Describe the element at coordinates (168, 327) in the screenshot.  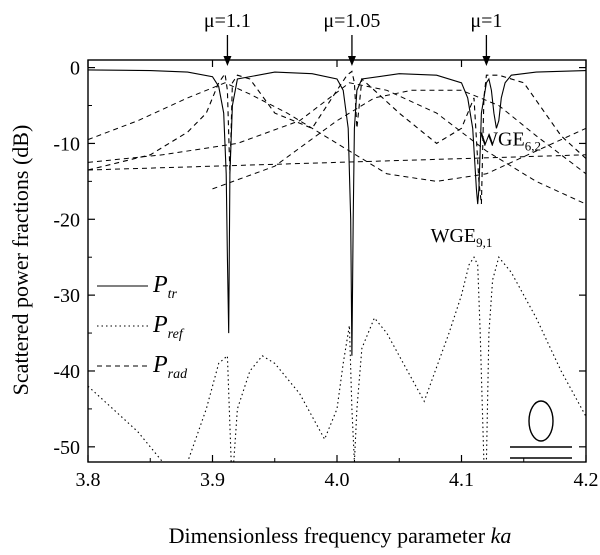
I see `legend-label-ref: Pref` at that location.